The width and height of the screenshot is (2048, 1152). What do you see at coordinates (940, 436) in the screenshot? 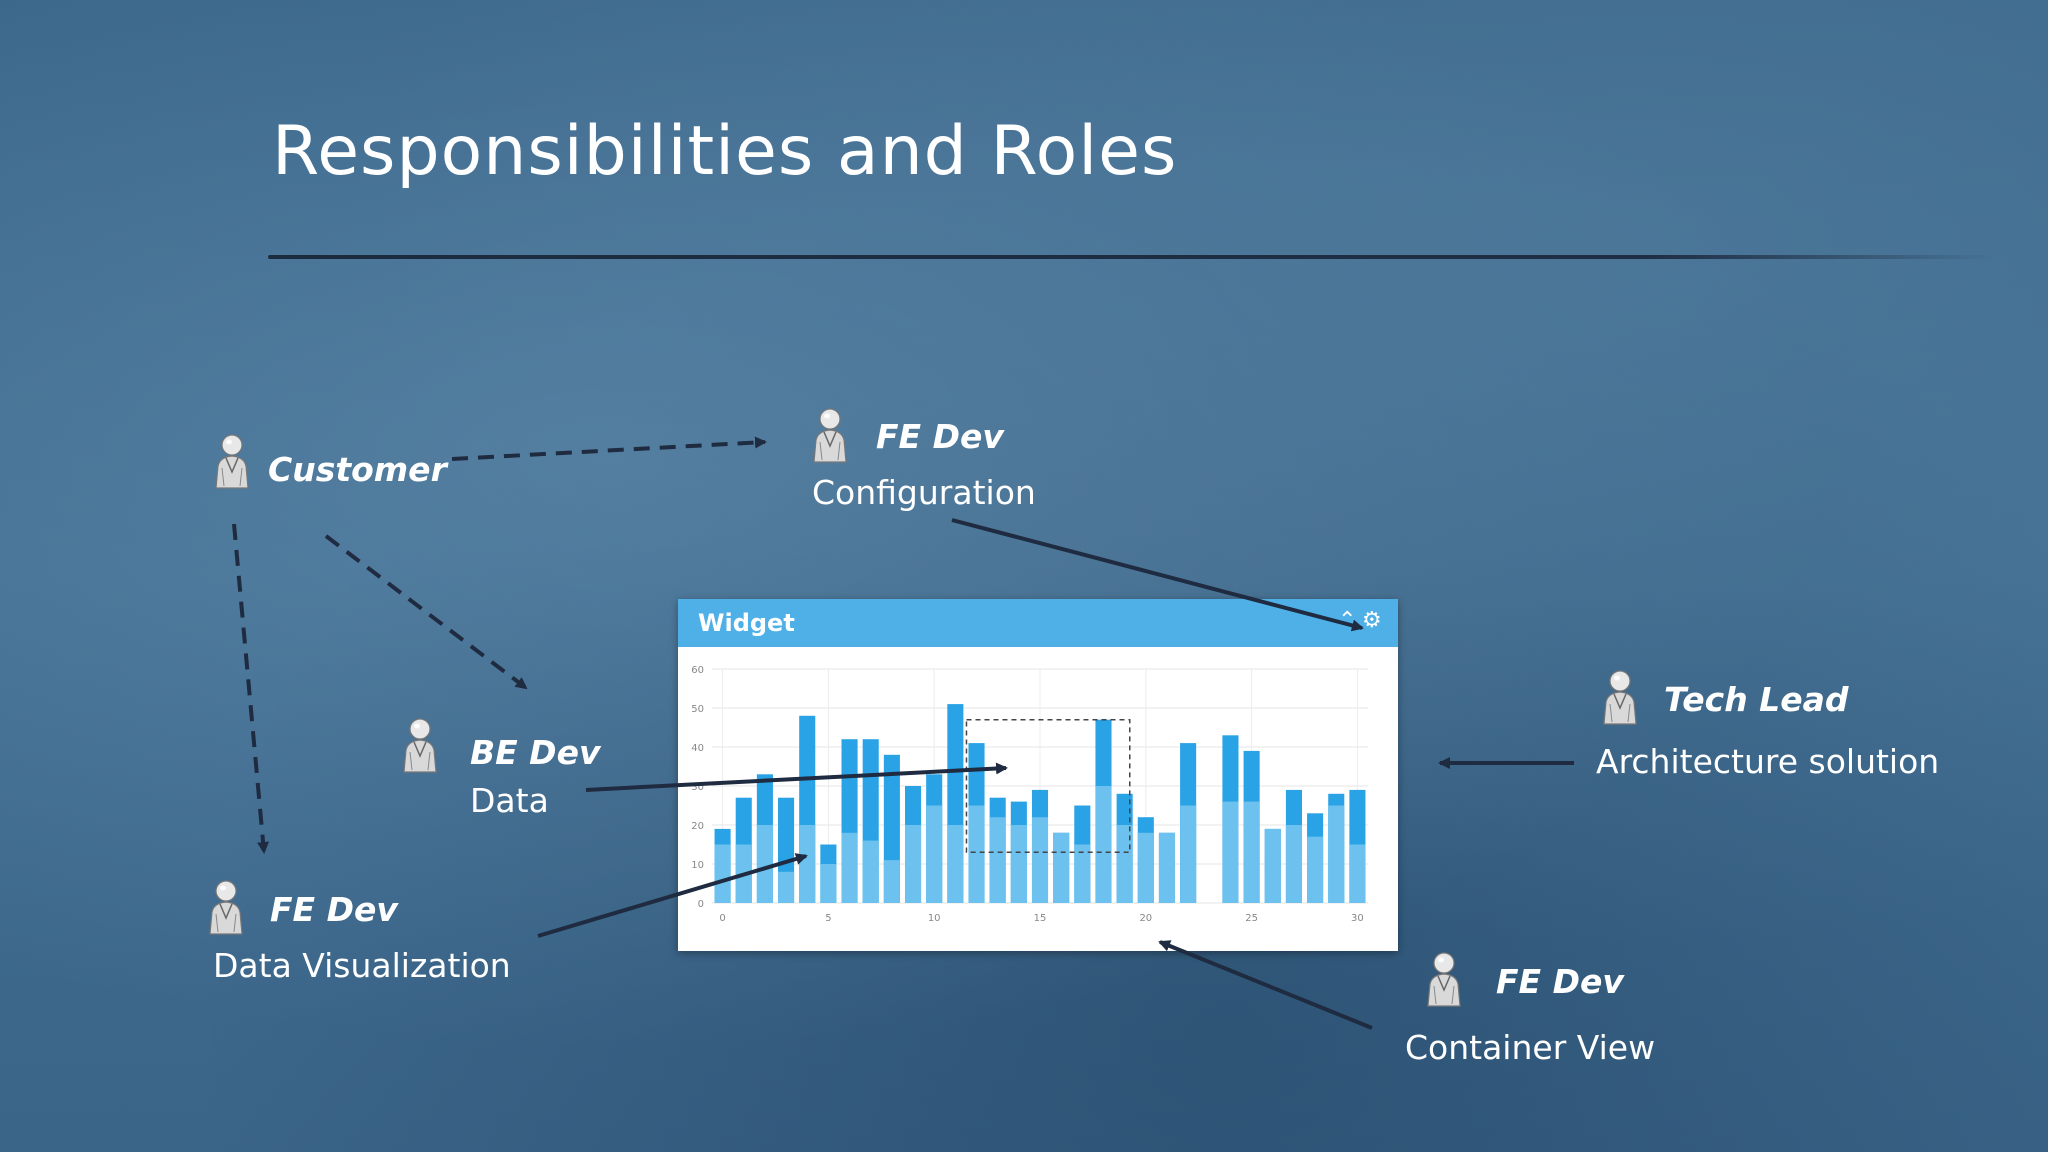
I see `fe-dev-config-role-label: FE Dev` at bounding box center [940, 436].